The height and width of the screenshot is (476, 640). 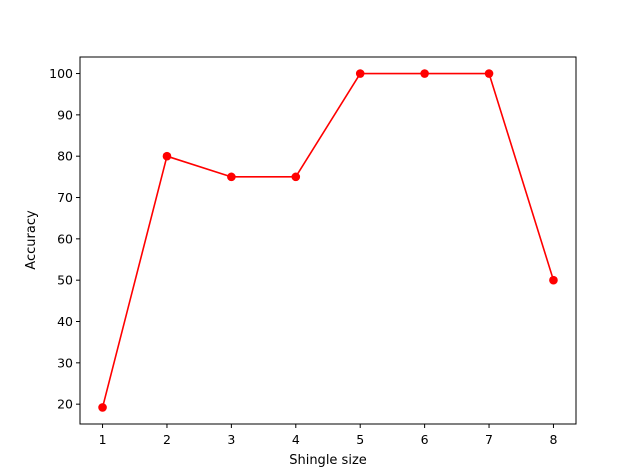 I want to click on x-tick-label: 2, so click(x=167, y=439).